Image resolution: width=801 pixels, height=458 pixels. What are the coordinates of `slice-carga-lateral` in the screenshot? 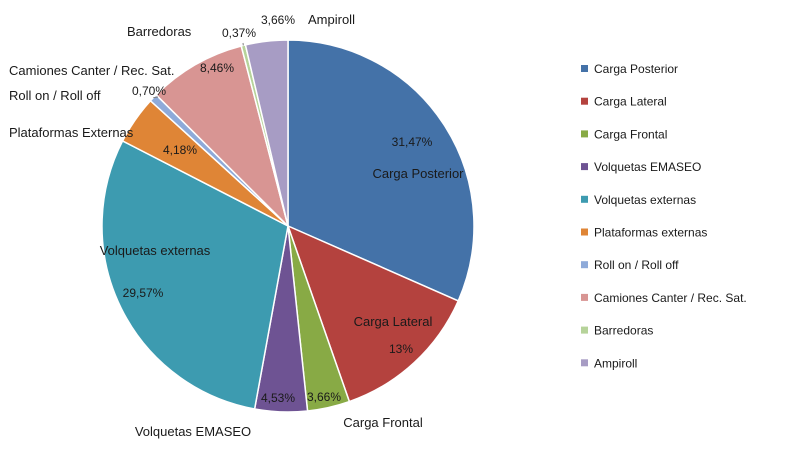 It's located at (373, 313).